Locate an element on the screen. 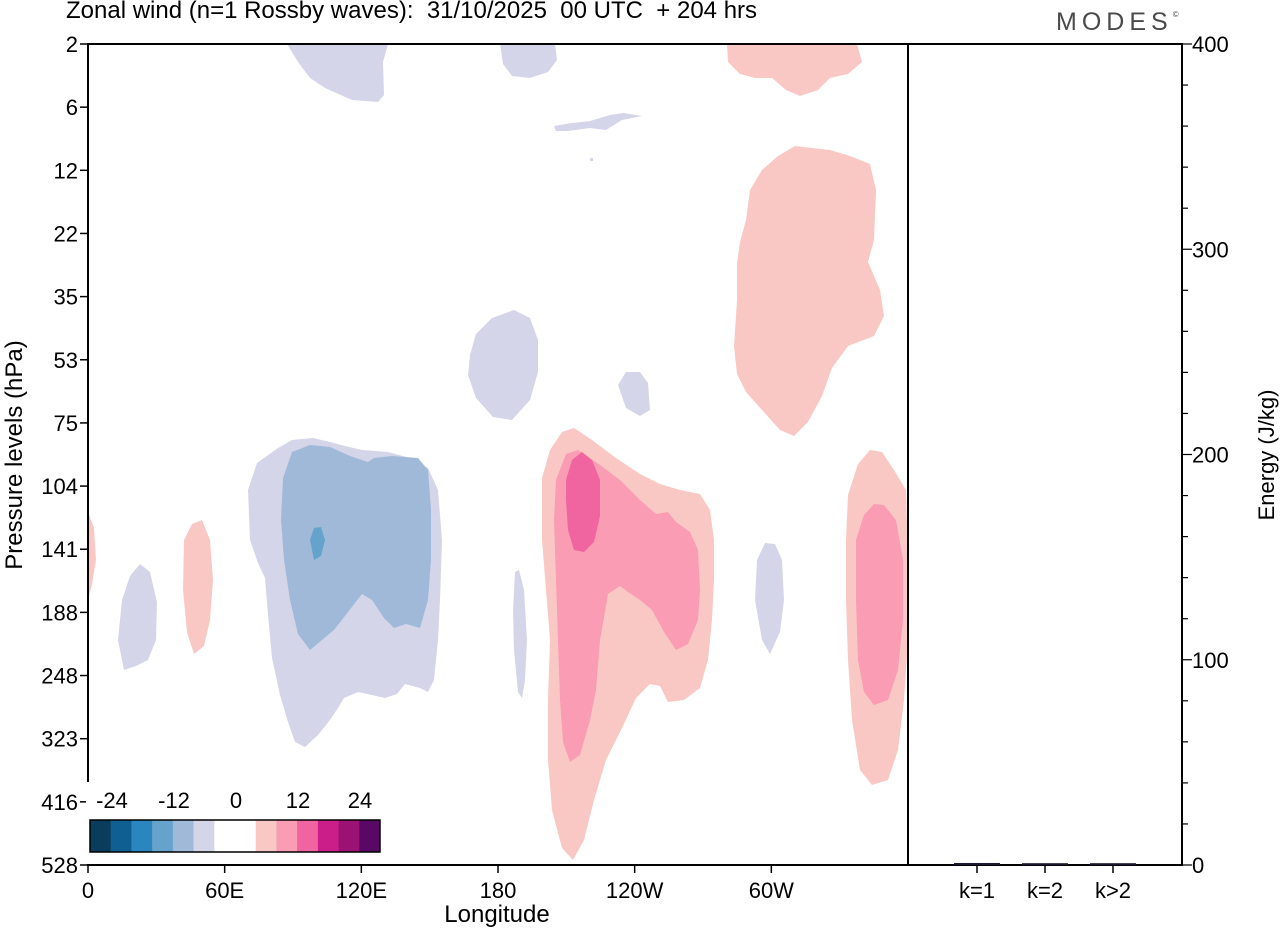 The width and height of the screenshot is (1280, 930). x-tick-label: 60W is located at coordinates (771, 890).